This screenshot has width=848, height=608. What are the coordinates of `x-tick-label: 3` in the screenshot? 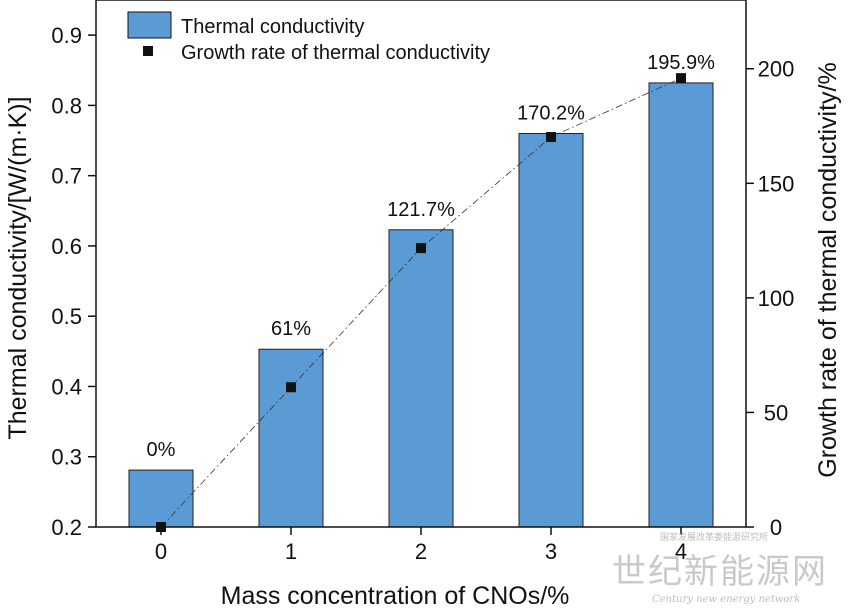 It's located at (551, 551).